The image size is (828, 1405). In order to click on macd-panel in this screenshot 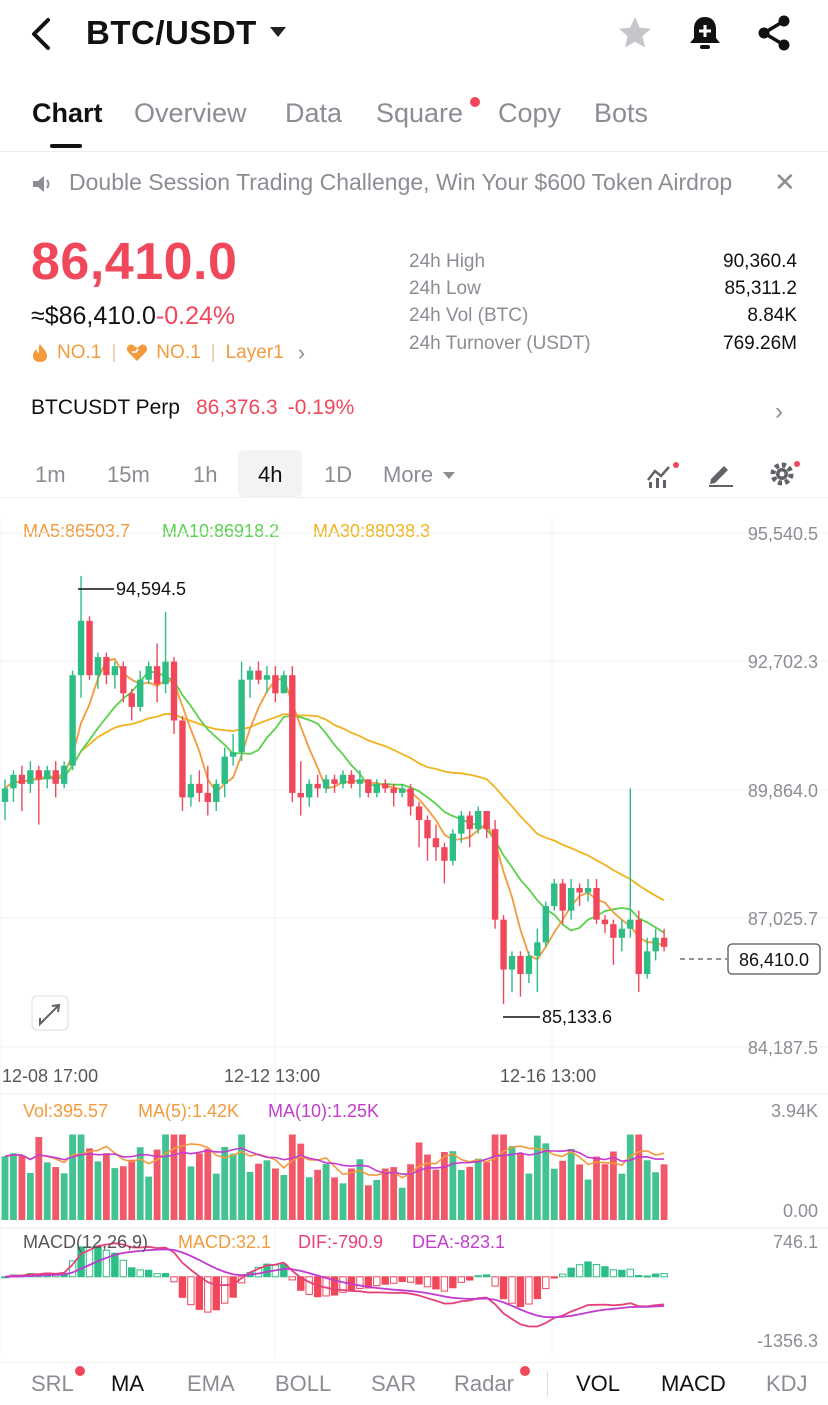, I will do `click(334, 1285)`.